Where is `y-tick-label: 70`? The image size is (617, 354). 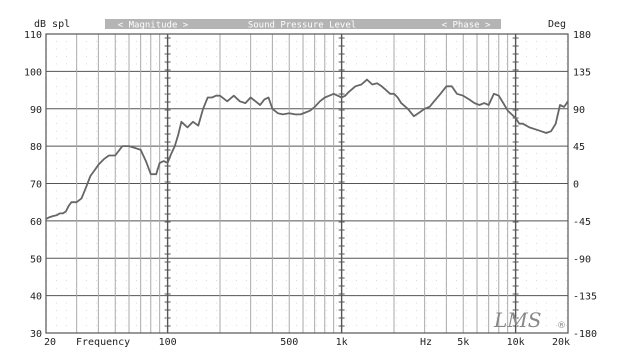 y-tick-label: 70 is located at coordinates (36, 185).